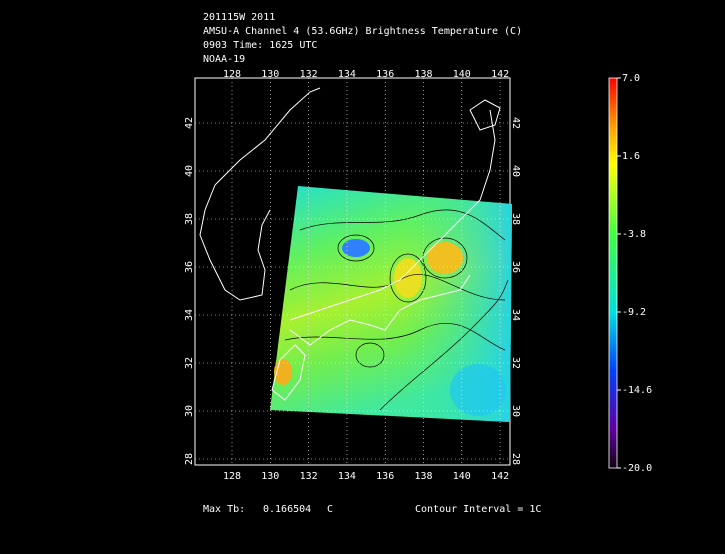 This screenshot has width=725, height=554. What do you see at coordinates (224, 509) in the screenshot?
I see `max-label: Max Tb:` at bounding box center [224, 509].